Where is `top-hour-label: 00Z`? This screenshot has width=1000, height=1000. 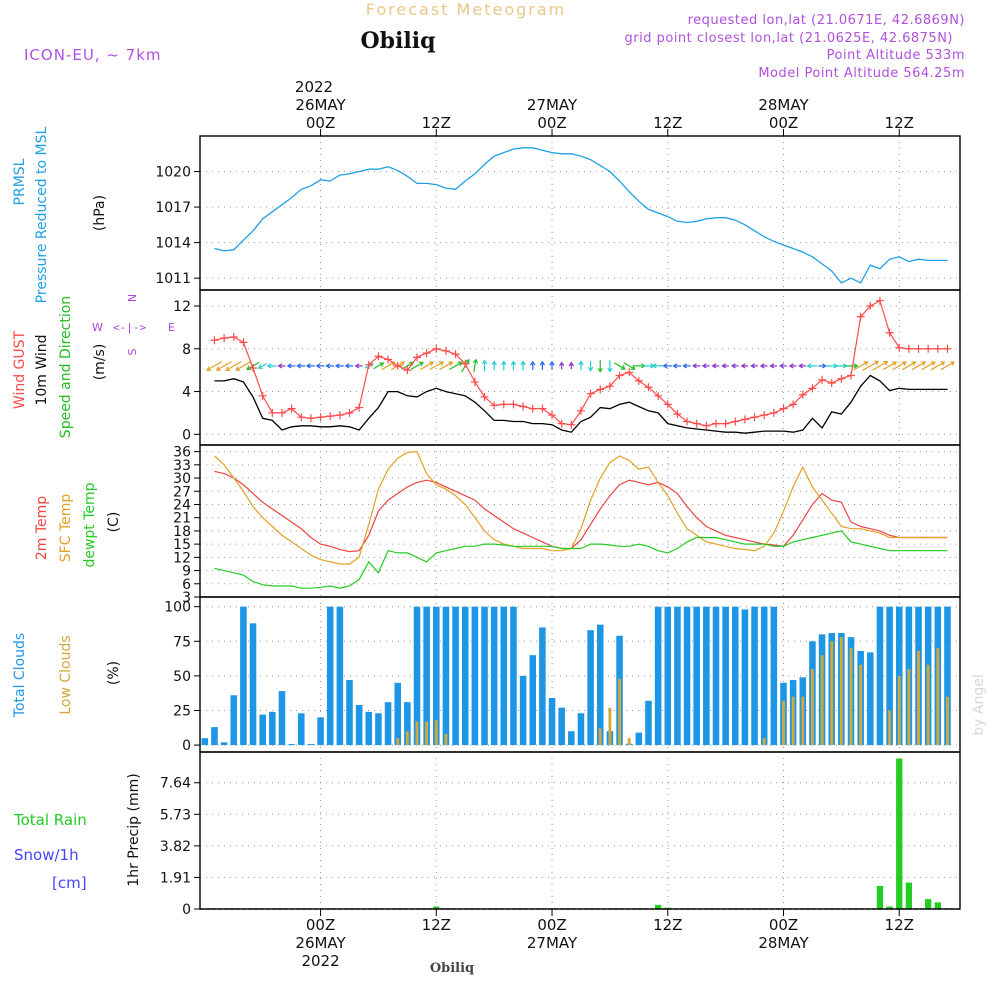
top-hour-label: 00Z is located at coordinates (783, 123).